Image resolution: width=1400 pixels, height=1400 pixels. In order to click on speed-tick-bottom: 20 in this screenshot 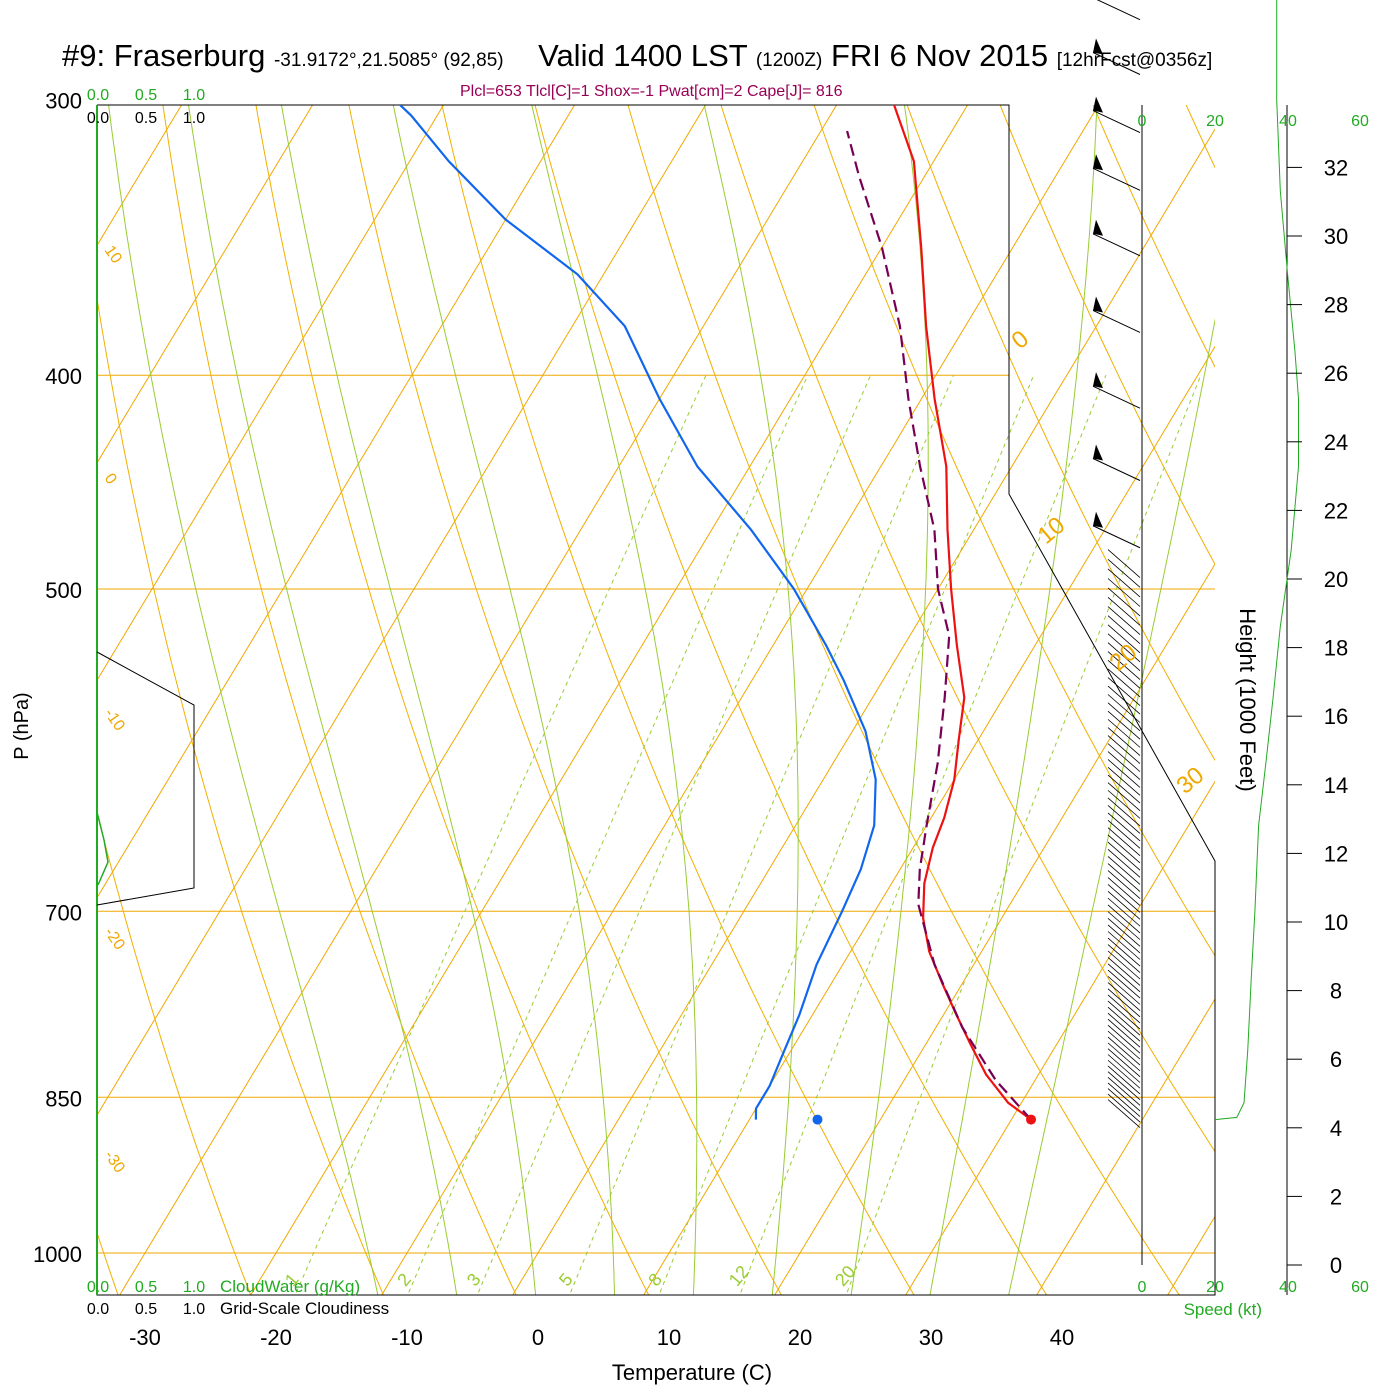, I will do `click(1215, 1287)`.